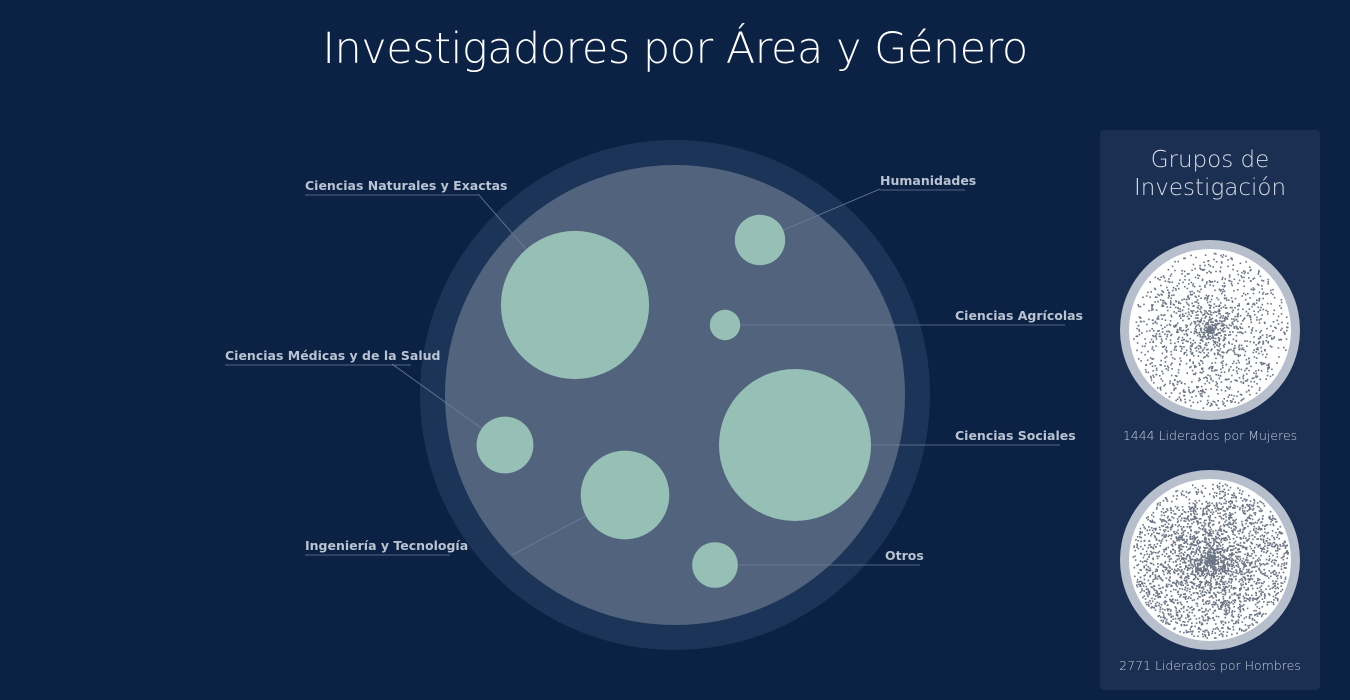  I want to click on men-groups-dot-disc, so click(1210, 560).